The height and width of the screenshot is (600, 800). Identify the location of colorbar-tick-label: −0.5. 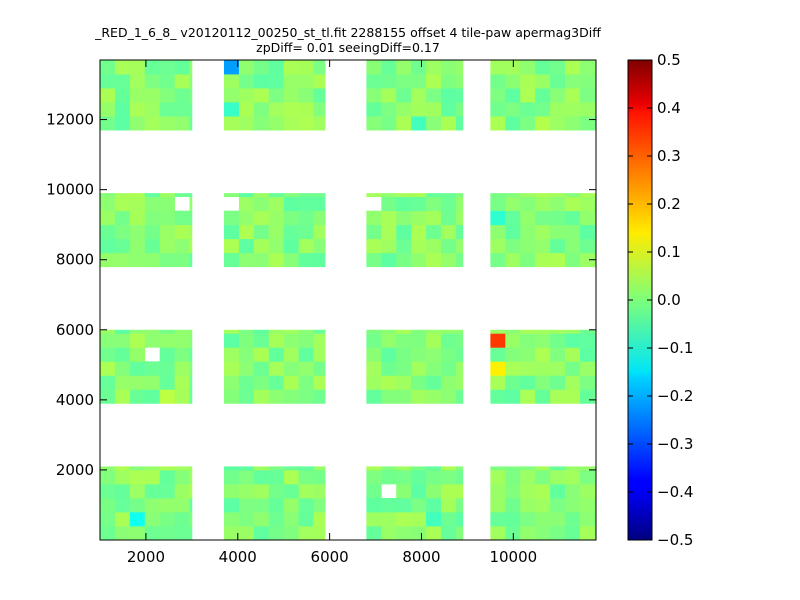
(675, 540).